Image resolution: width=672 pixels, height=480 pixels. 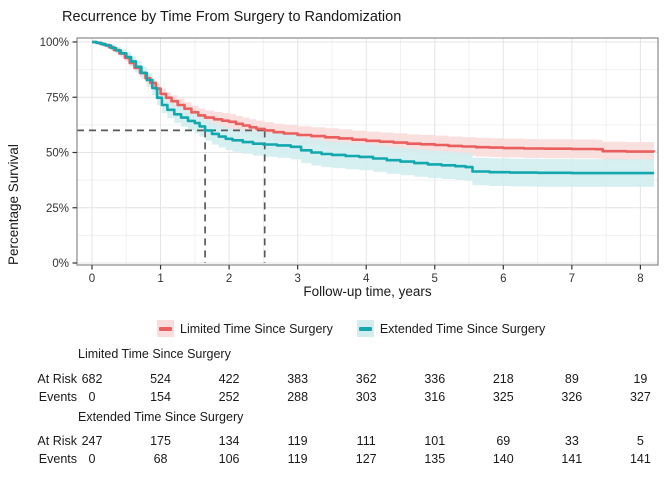 What do you see at coordinates (256, 328) in the screenshot?
I see `legend-label-limited: Limited Time Since Surgery` at bounding box center [256, 328].